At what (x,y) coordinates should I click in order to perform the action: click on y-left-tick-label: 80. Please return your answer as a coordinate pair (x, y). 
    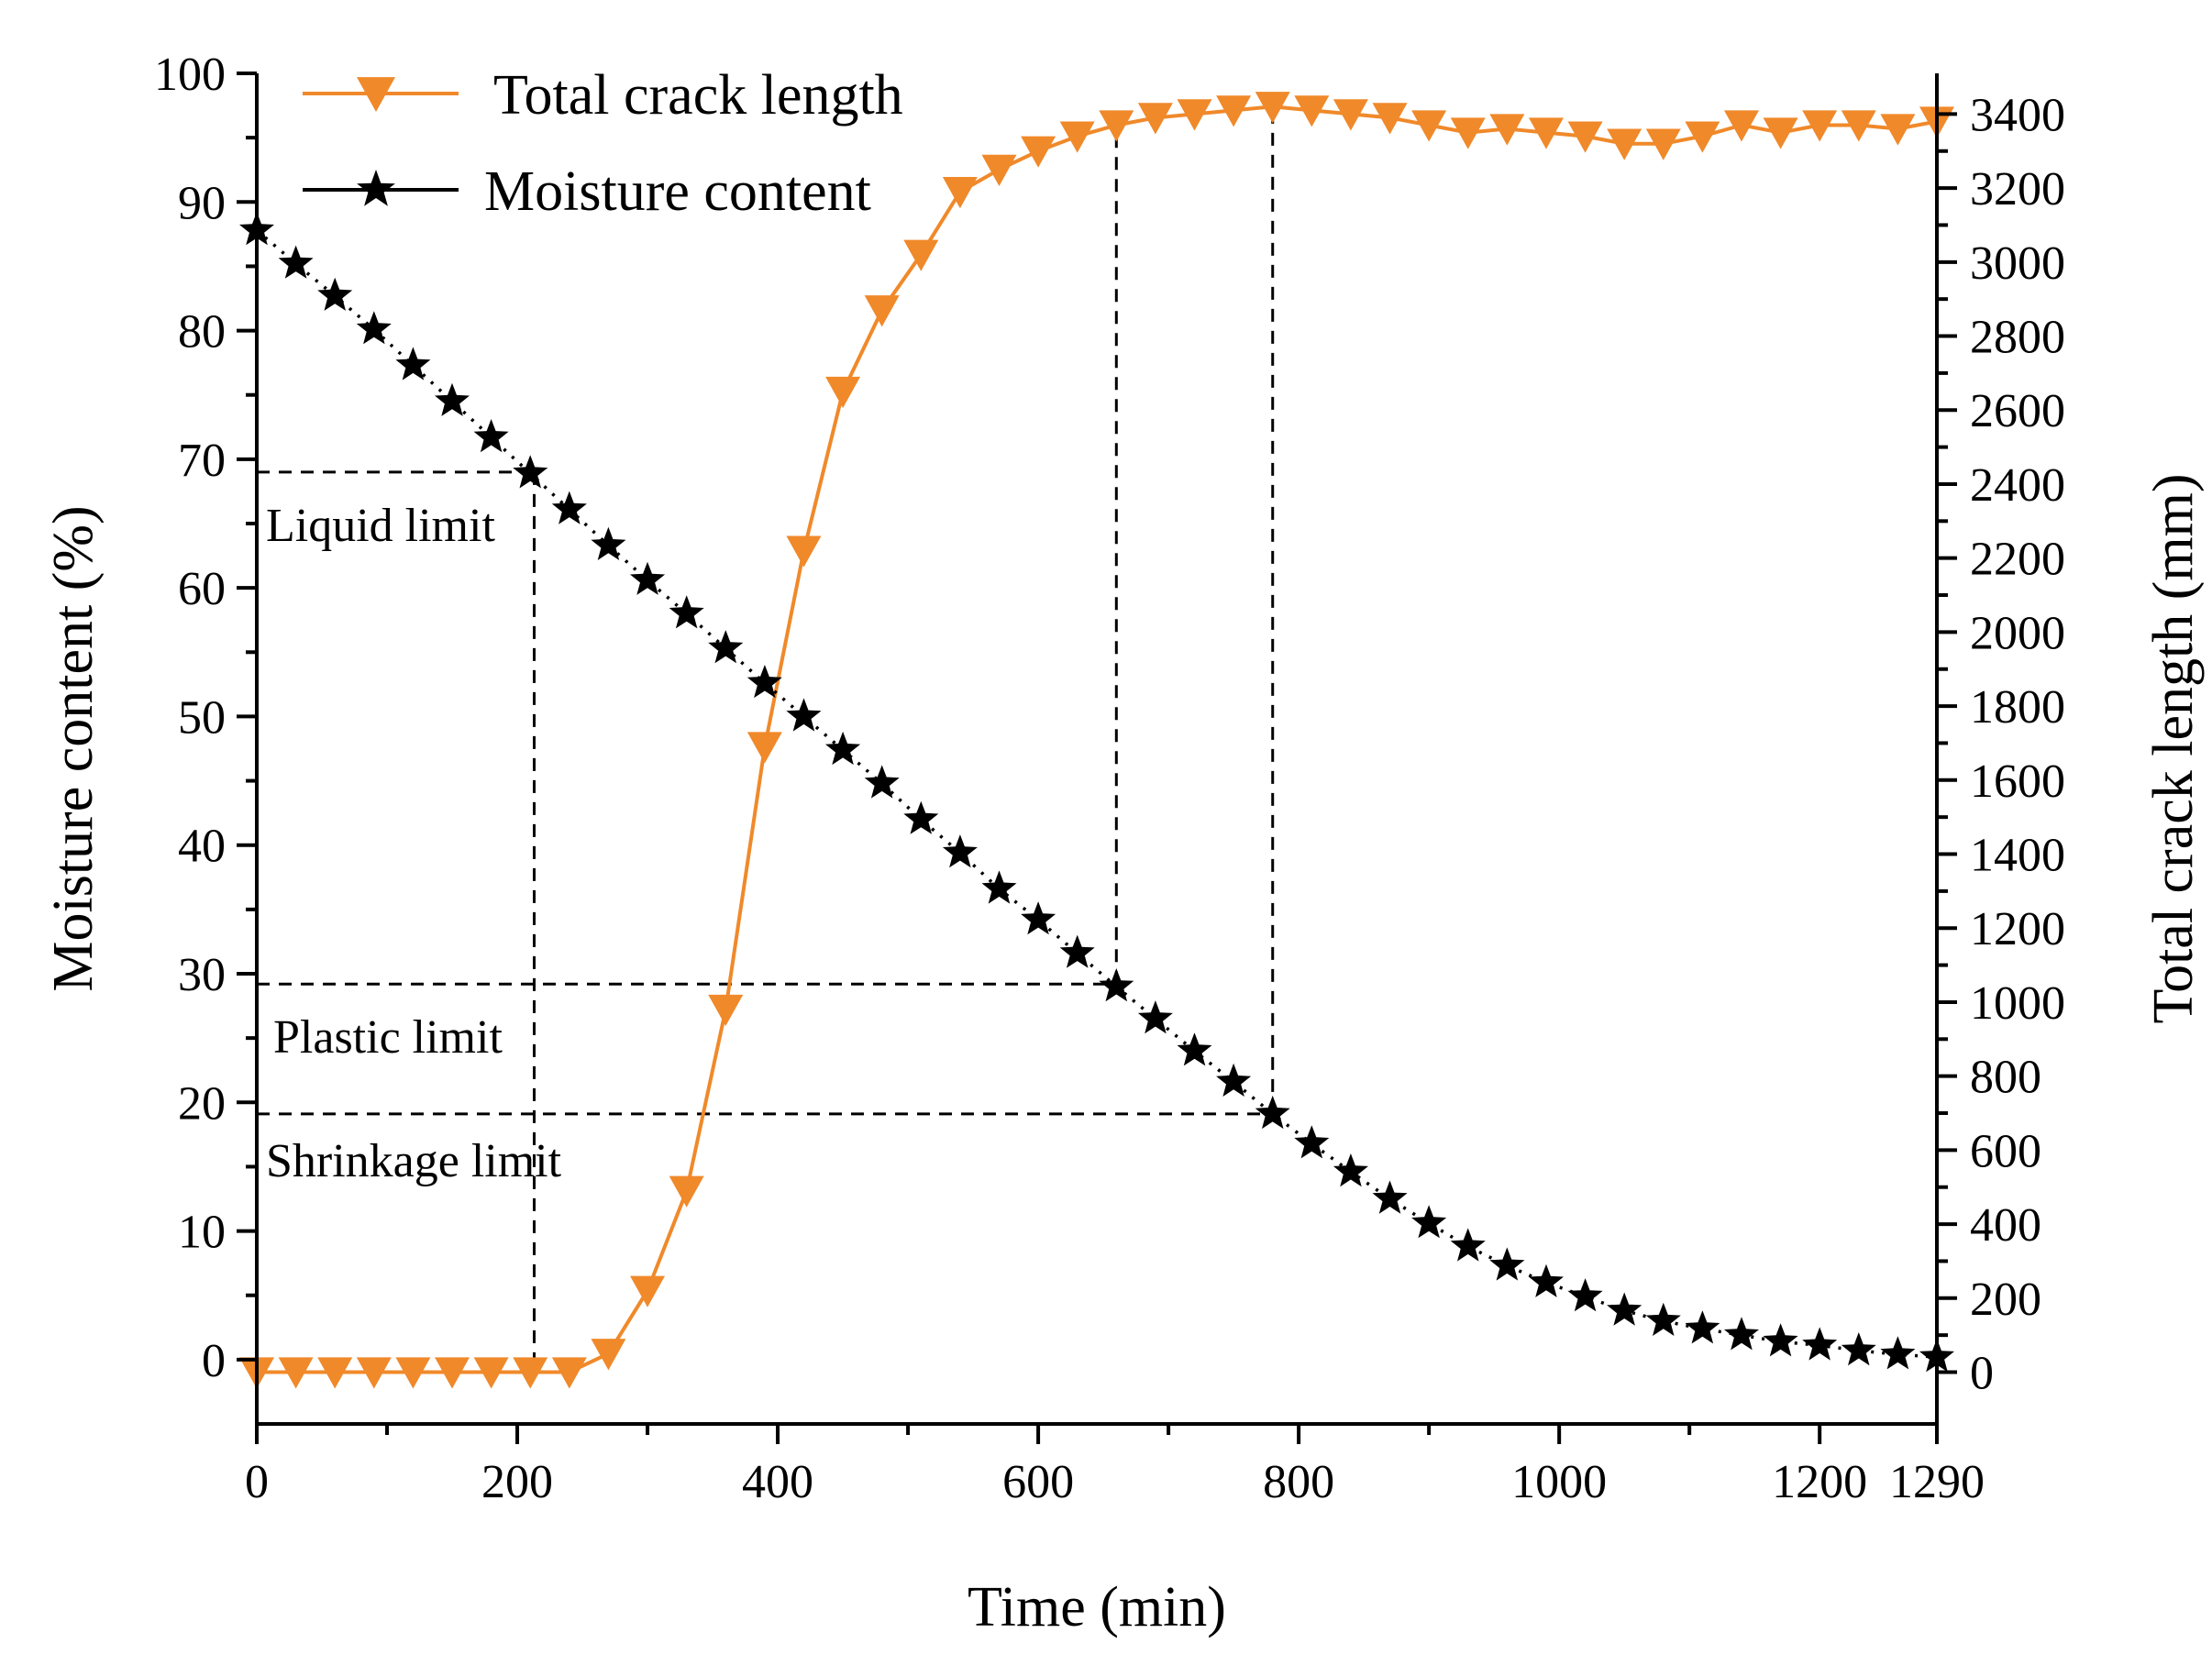
    Looking at the image, I should click on (202, 332).